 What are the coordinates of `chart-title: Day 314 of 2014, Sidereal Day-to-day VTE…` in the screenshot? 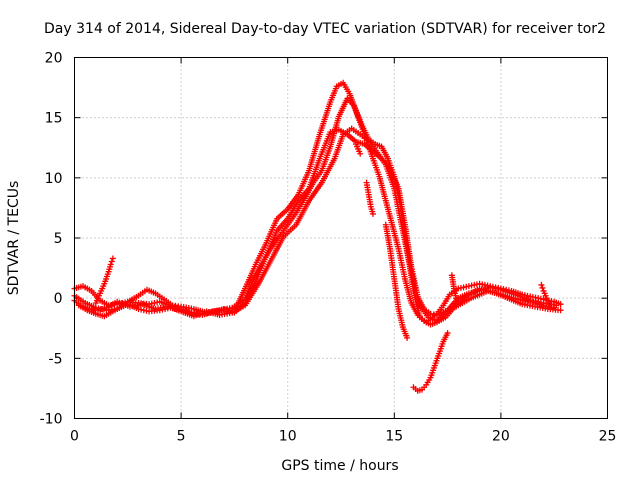 It's located at (325, 29).